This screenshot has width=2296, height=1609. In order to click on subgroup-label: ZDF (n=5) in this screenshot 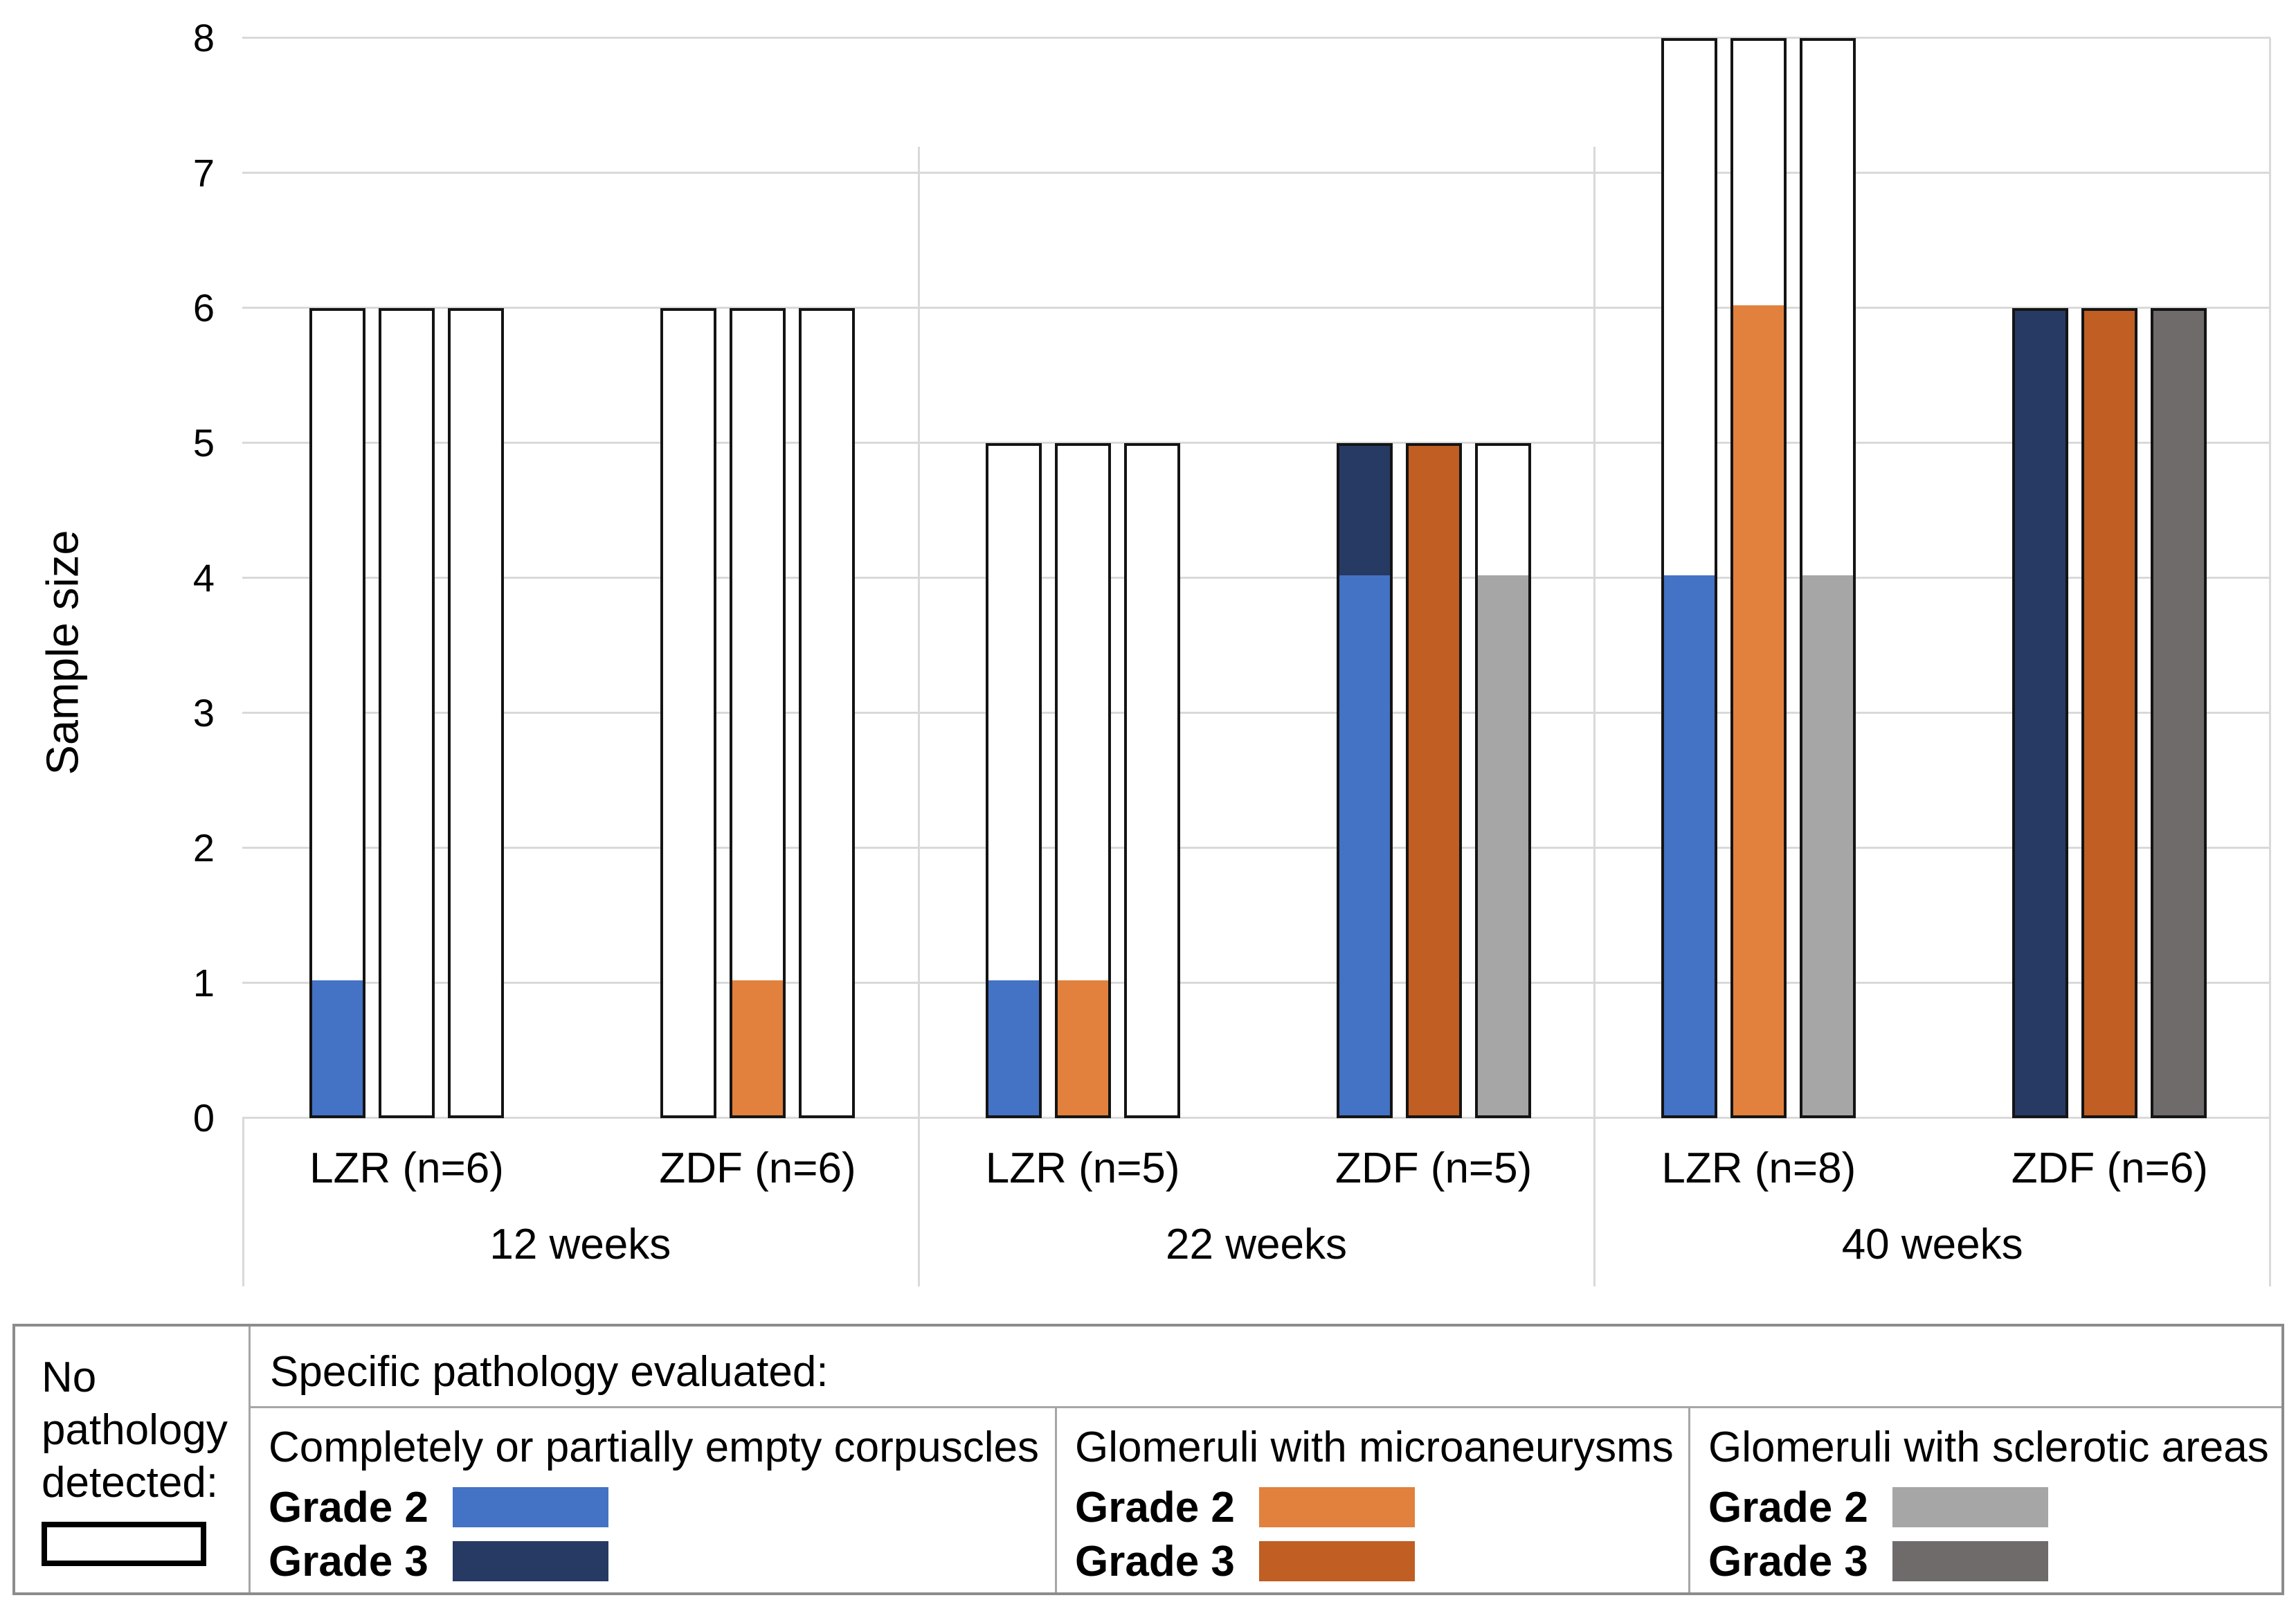, I will do `click(1434, 1168)`.